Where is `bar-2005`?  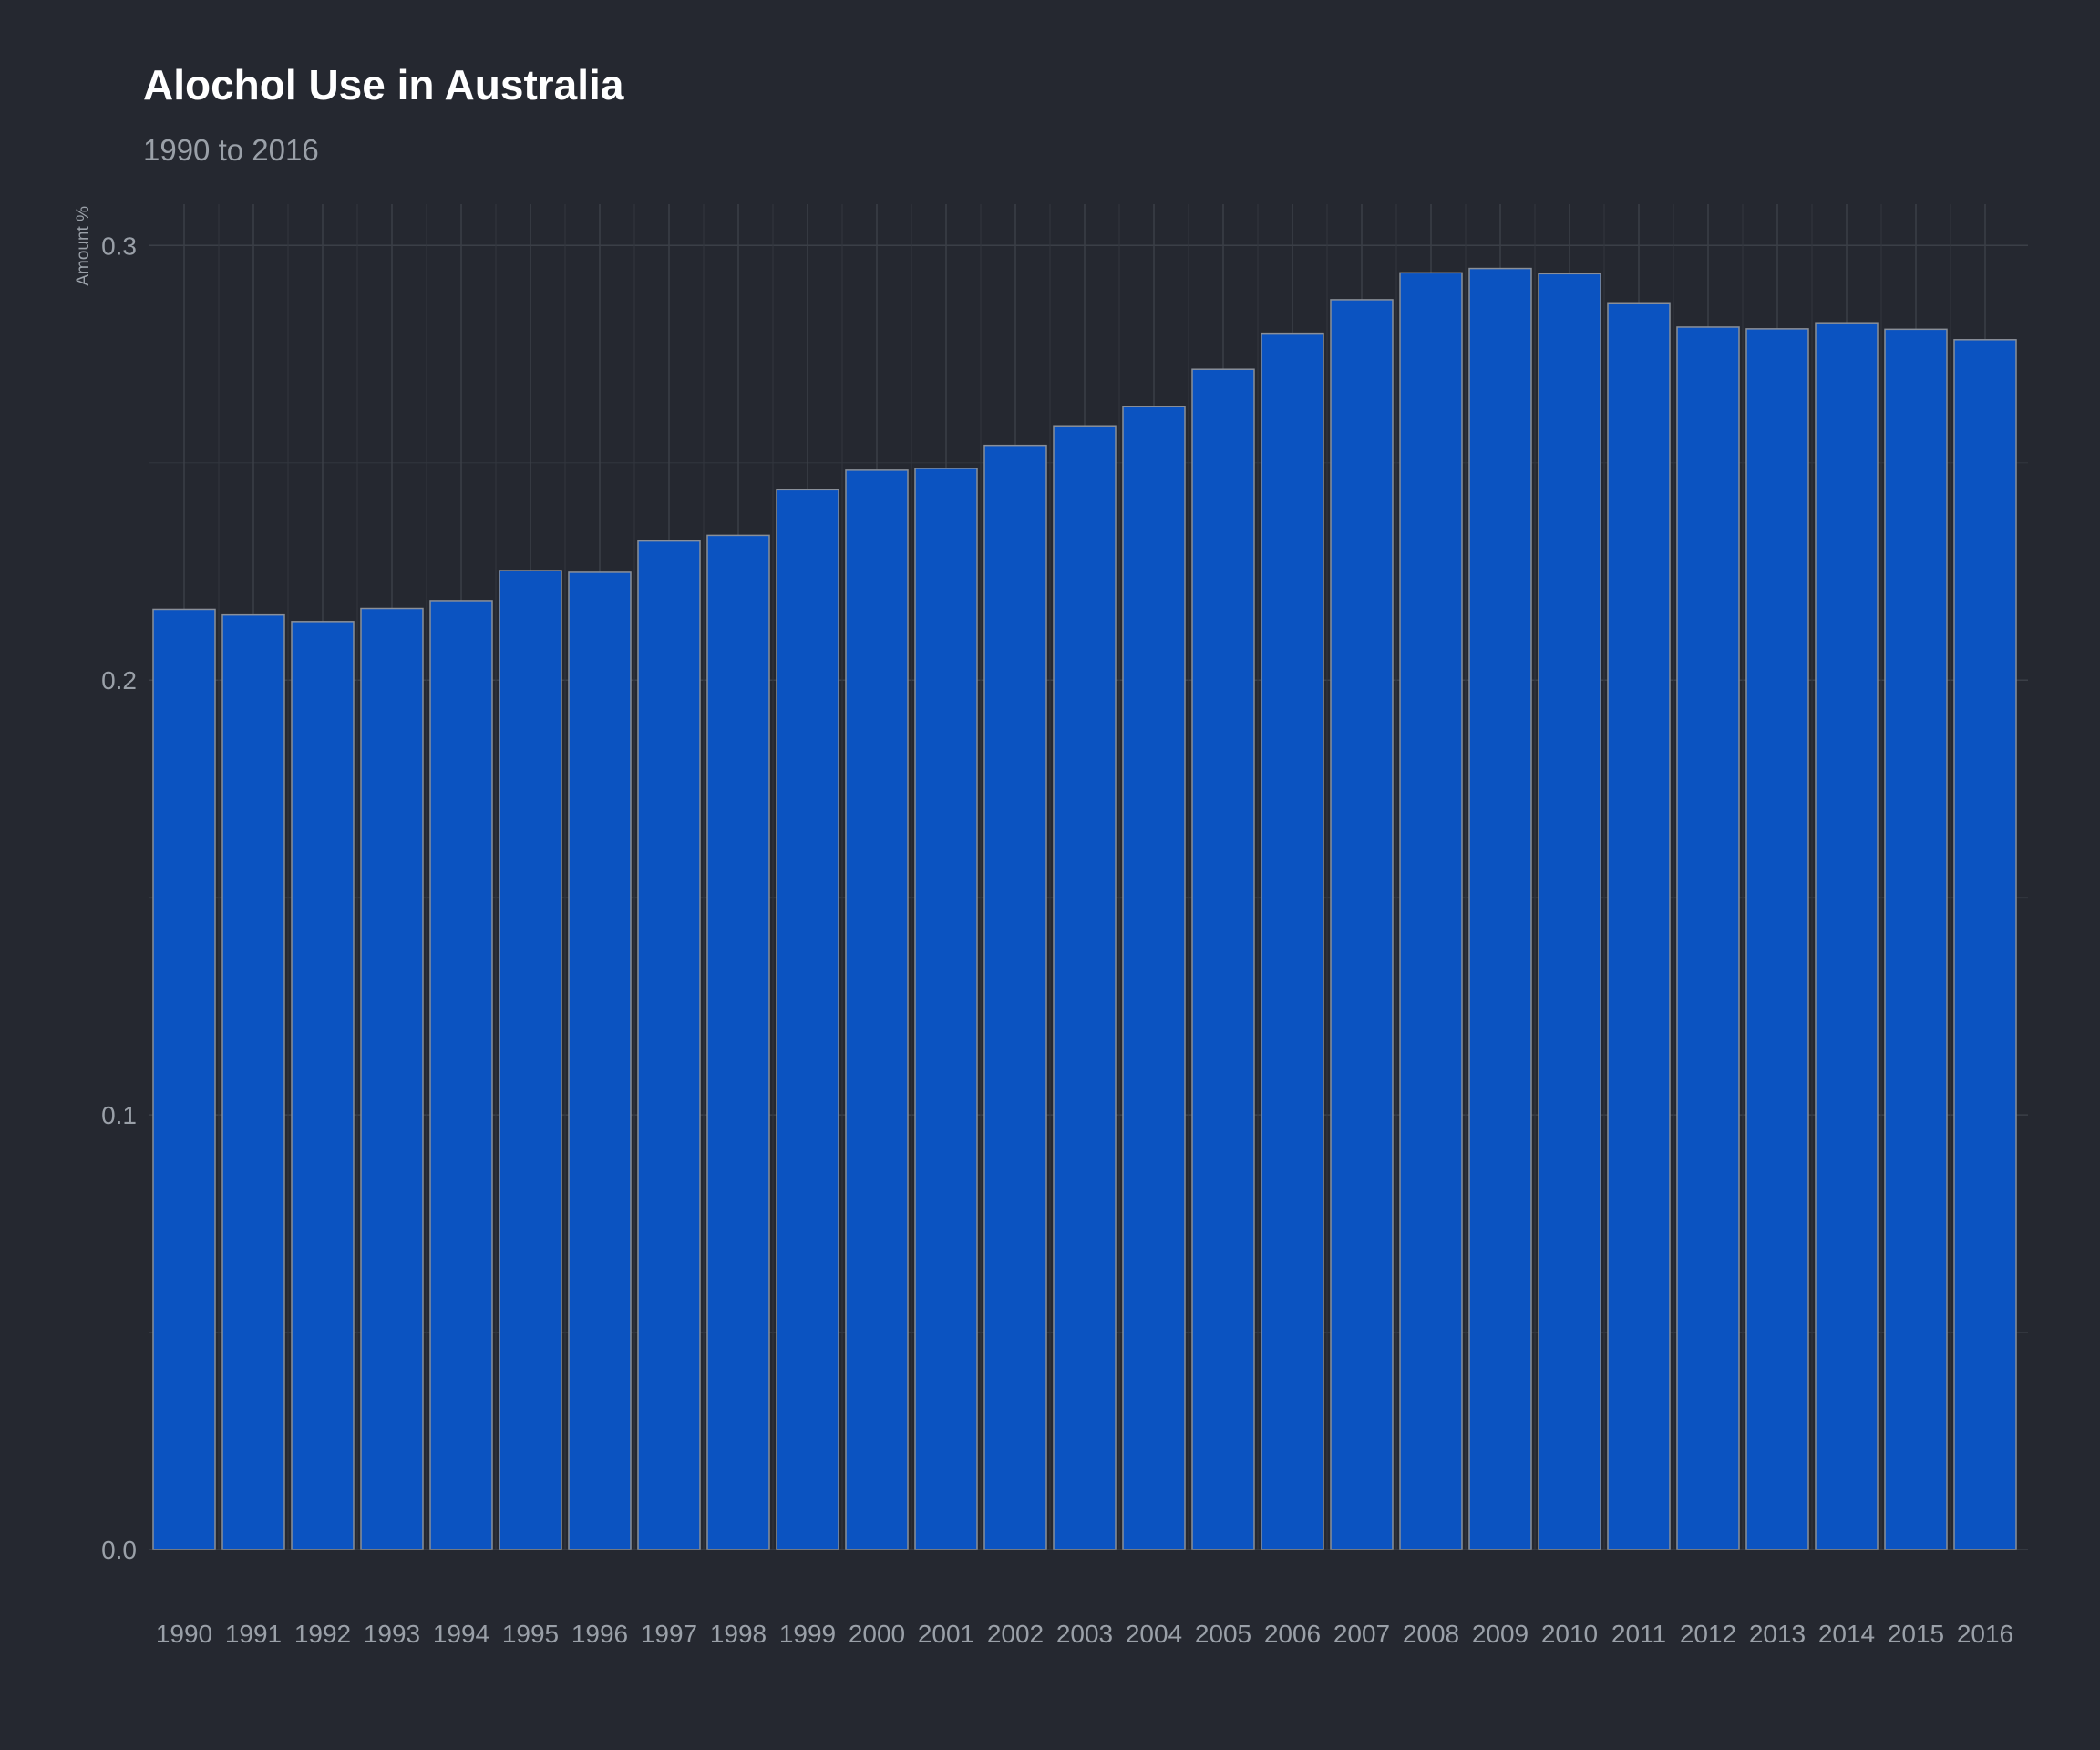
bar-2005 is located at coordinates (1223, 959).